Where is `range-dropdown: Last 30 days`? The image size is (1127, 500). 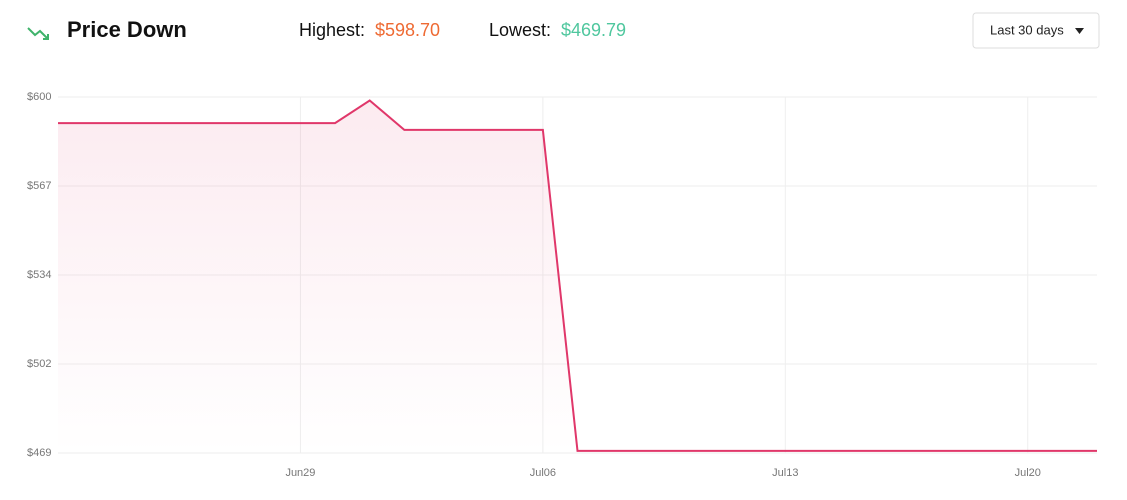
range-dropdown: Last 30 days is located at coordinates (1036, 30).